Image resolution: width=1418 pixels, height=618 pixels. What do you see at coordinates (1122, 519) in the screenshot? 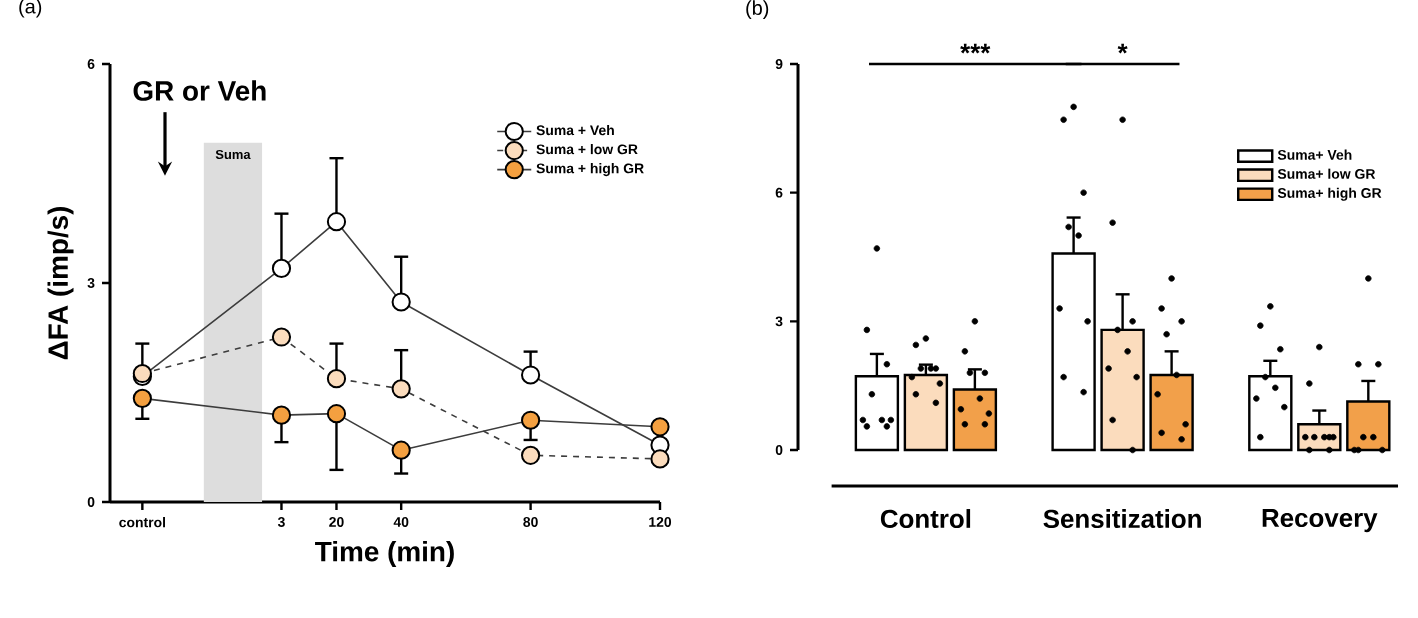
I see `x-tick-label: Sensitization` at bounding box center [1122, 519].